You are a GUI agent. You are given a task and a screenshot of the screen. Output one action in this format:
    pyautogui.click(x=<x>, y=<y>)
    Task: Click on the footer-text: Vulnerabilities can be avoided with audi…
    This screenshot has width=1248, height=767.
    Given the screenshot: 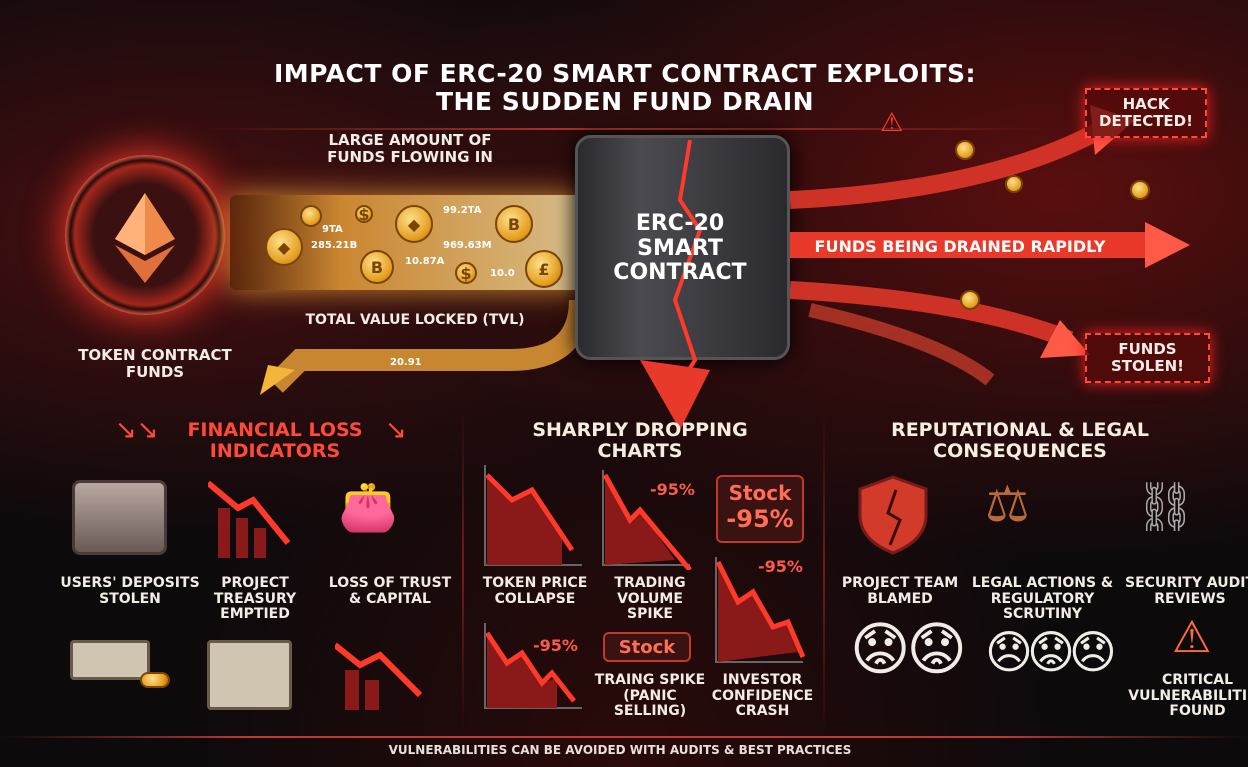 What is the action you would take?
    pyautogui.click(x=620, y=750)
    